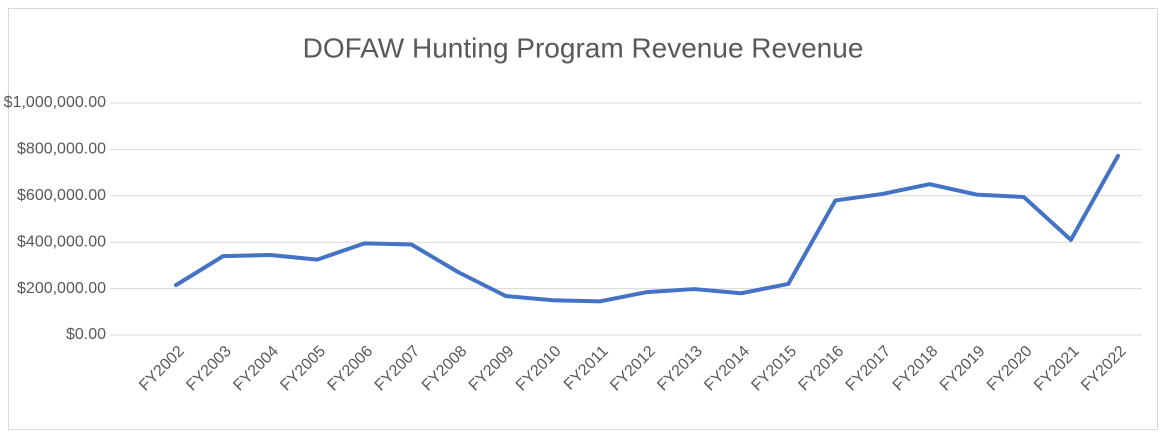 The width and height of the screenshot is (1166, 438). Describe the element at coordinates (55, 102) in the screenshot. I see `y-tick-label: $1,000,000.00` at that location.